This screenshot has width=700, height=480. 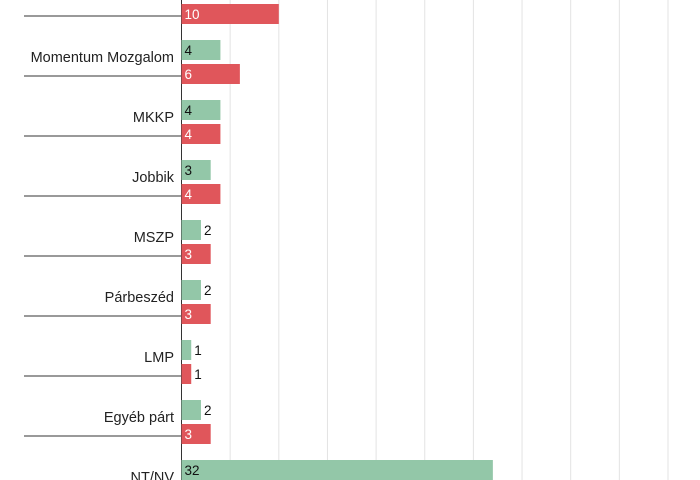 I want to click on category-label: NT/NV, so click(x=153, y=475).